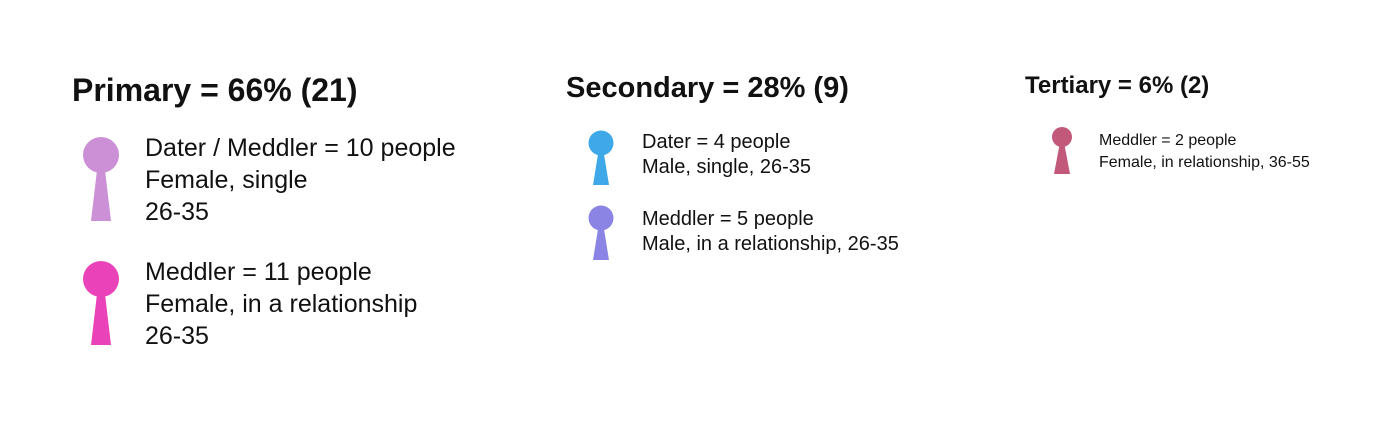 This screenshot has width=1400, height=423. Describe the element at coordinates (707, 88) in the screenshot. I see `segment-heading: Secondary = 28% (9)` at that location.